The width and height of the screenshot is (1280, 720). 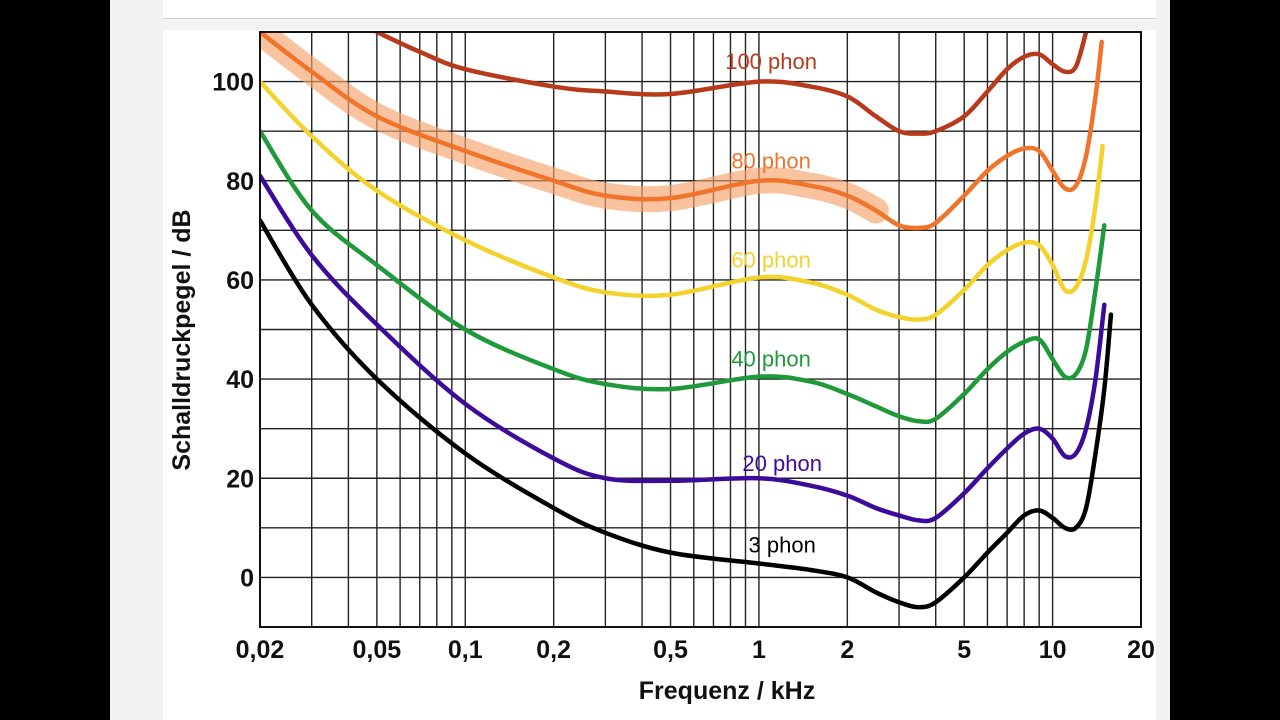 What do you see at coordinates (260, 650) in the screenshot?
I see `x-tick-label: 0,02` at bounding box center [260, 650].